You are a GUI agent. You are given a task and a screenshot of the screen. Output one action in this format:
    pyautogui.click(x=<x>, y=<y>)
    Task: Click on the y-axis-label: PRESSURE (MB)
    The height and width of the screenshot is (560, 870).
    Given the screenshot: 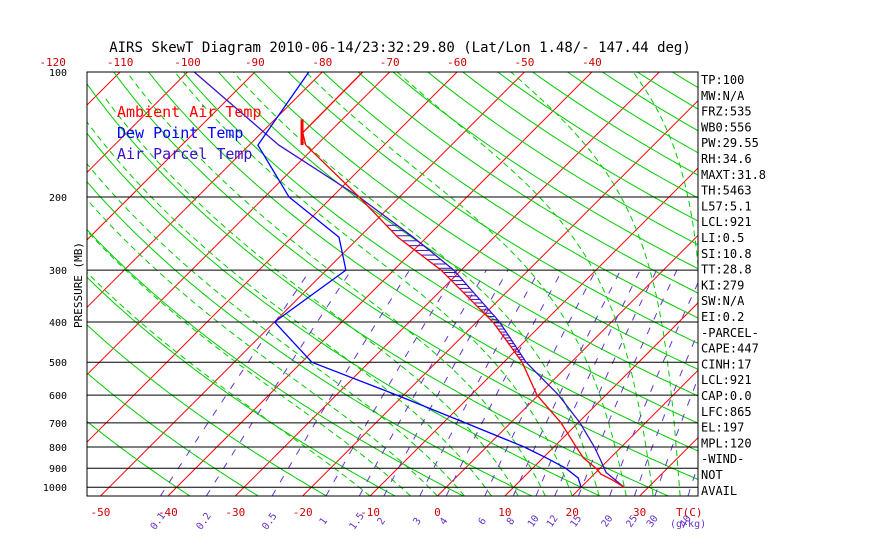 What is the action you would take?
    pyautogui.click(x=78, y=285)
    